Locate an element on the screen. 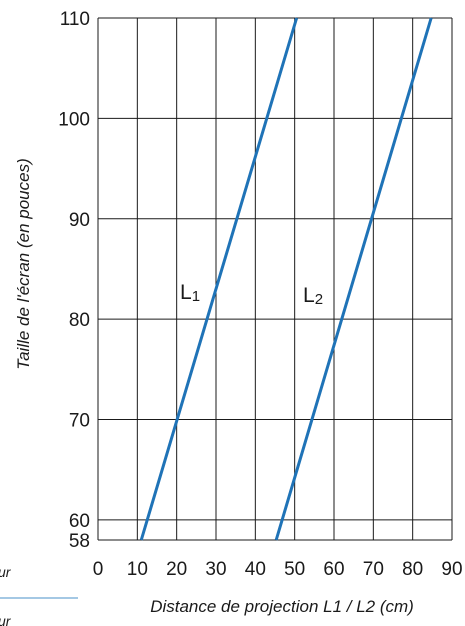 This screenshot has width=465, height=626. x-tick-label: 0 is located at coordinates (98, 569).